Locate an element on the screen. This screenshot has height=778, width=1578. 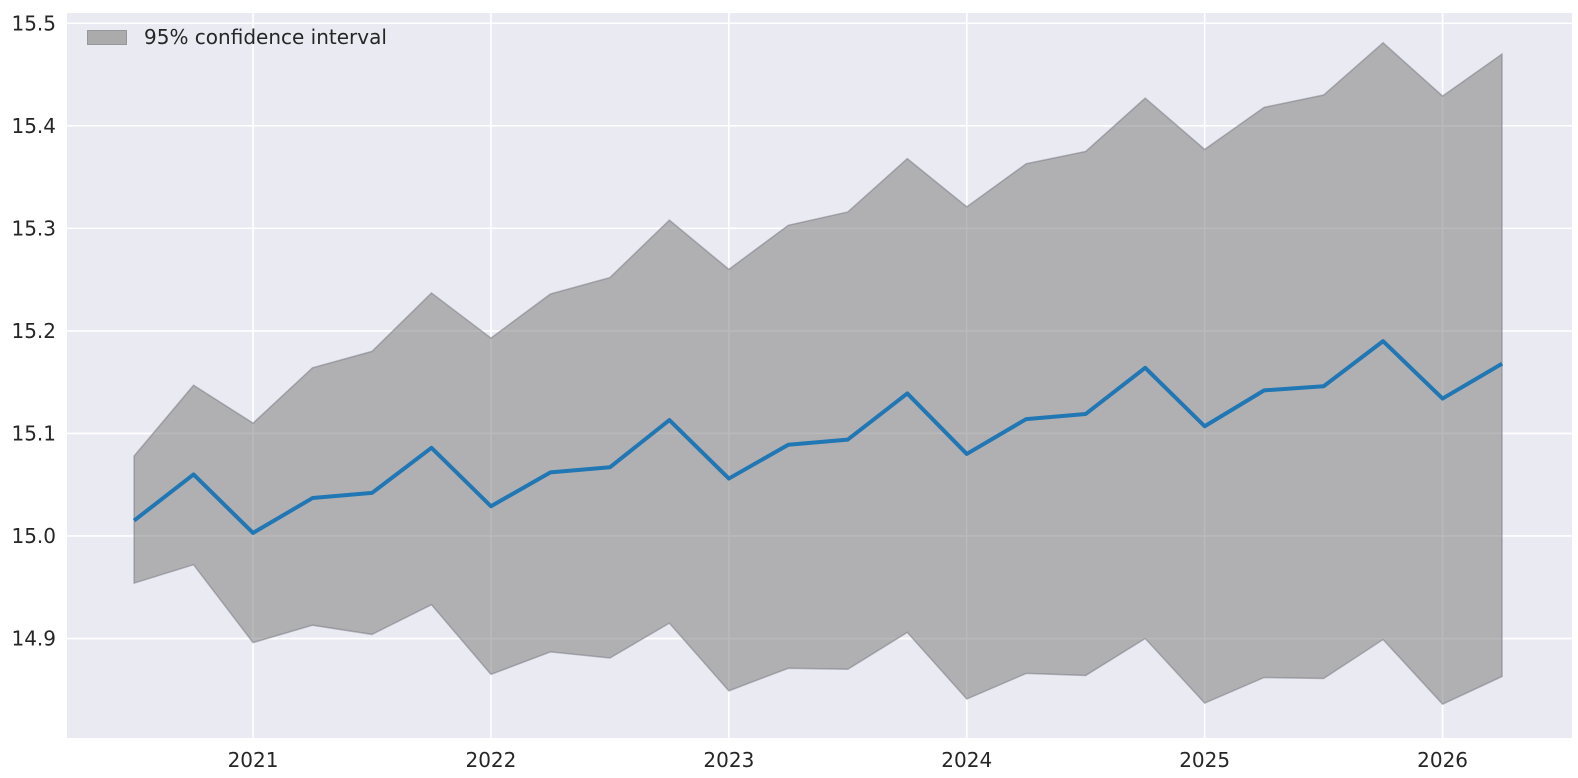
x-tick-label: 2025 is located at coordinates (1204, 760).